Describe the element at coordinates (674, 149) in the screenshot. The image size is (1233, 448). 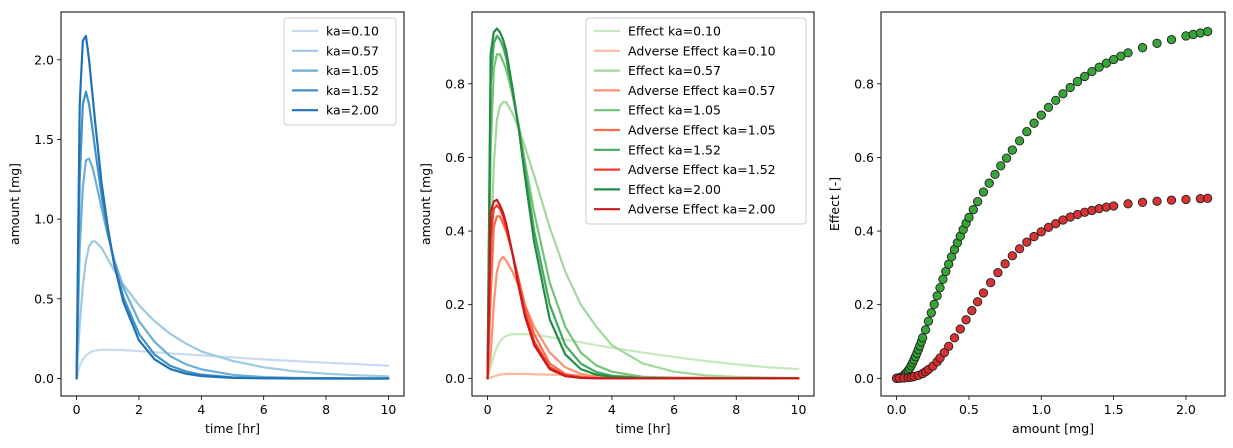
I see `legend-label: Effect ka=1.52` at that location.